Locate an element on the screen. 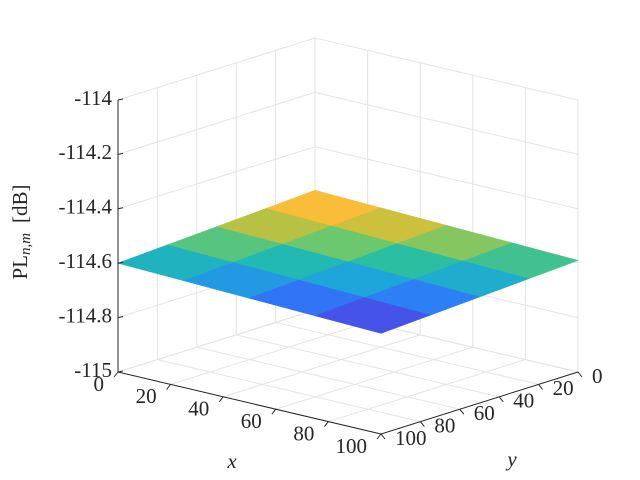 The width and height of the screenshot is (640, 480). z-label-sub: n,m is located at coordinates (26, 244).